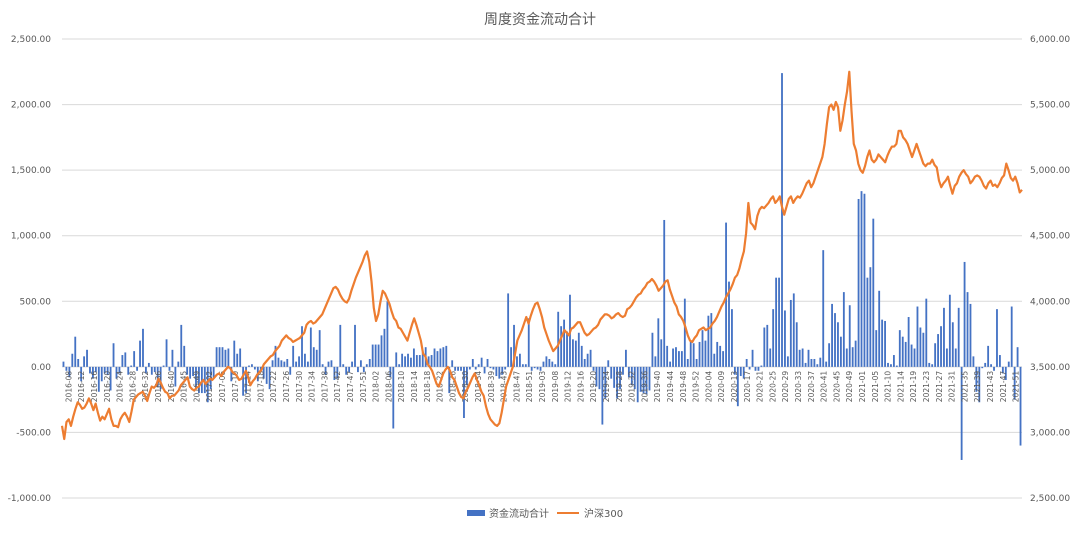 The height and width of the screenshot is (536, 1080). Describe the element at coordinates (491, 387) in the screenshot. I see `x-tick-label: 2018-39` at that location.